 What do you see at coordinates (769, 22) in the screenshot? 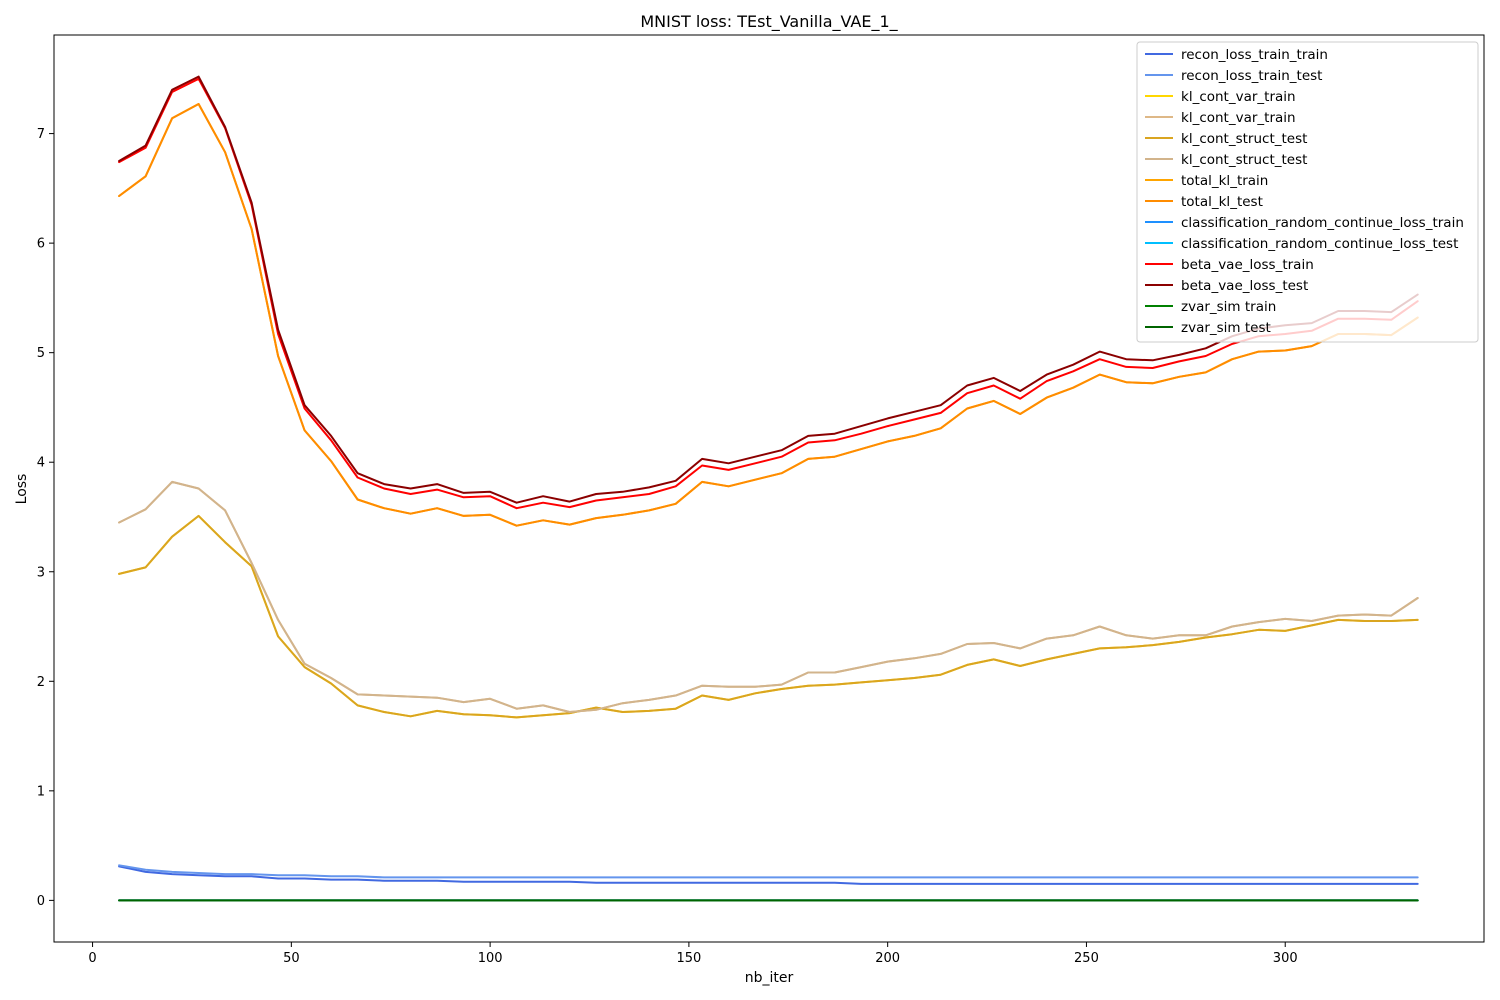
I see `chart-title: MNIST loss: TEst_Vanilla_VAE_1_` at bounding box center [769, 22].